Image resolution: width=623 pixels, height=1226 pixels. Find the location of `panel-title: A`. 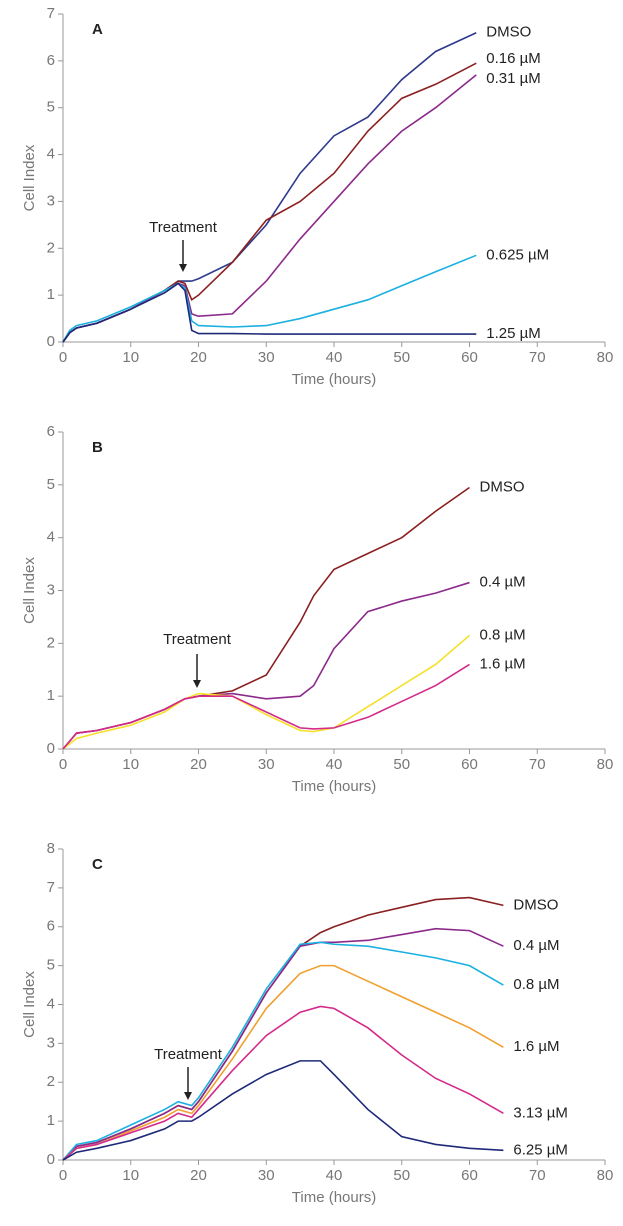

panel-title: A is located at coordinates (97, 29).